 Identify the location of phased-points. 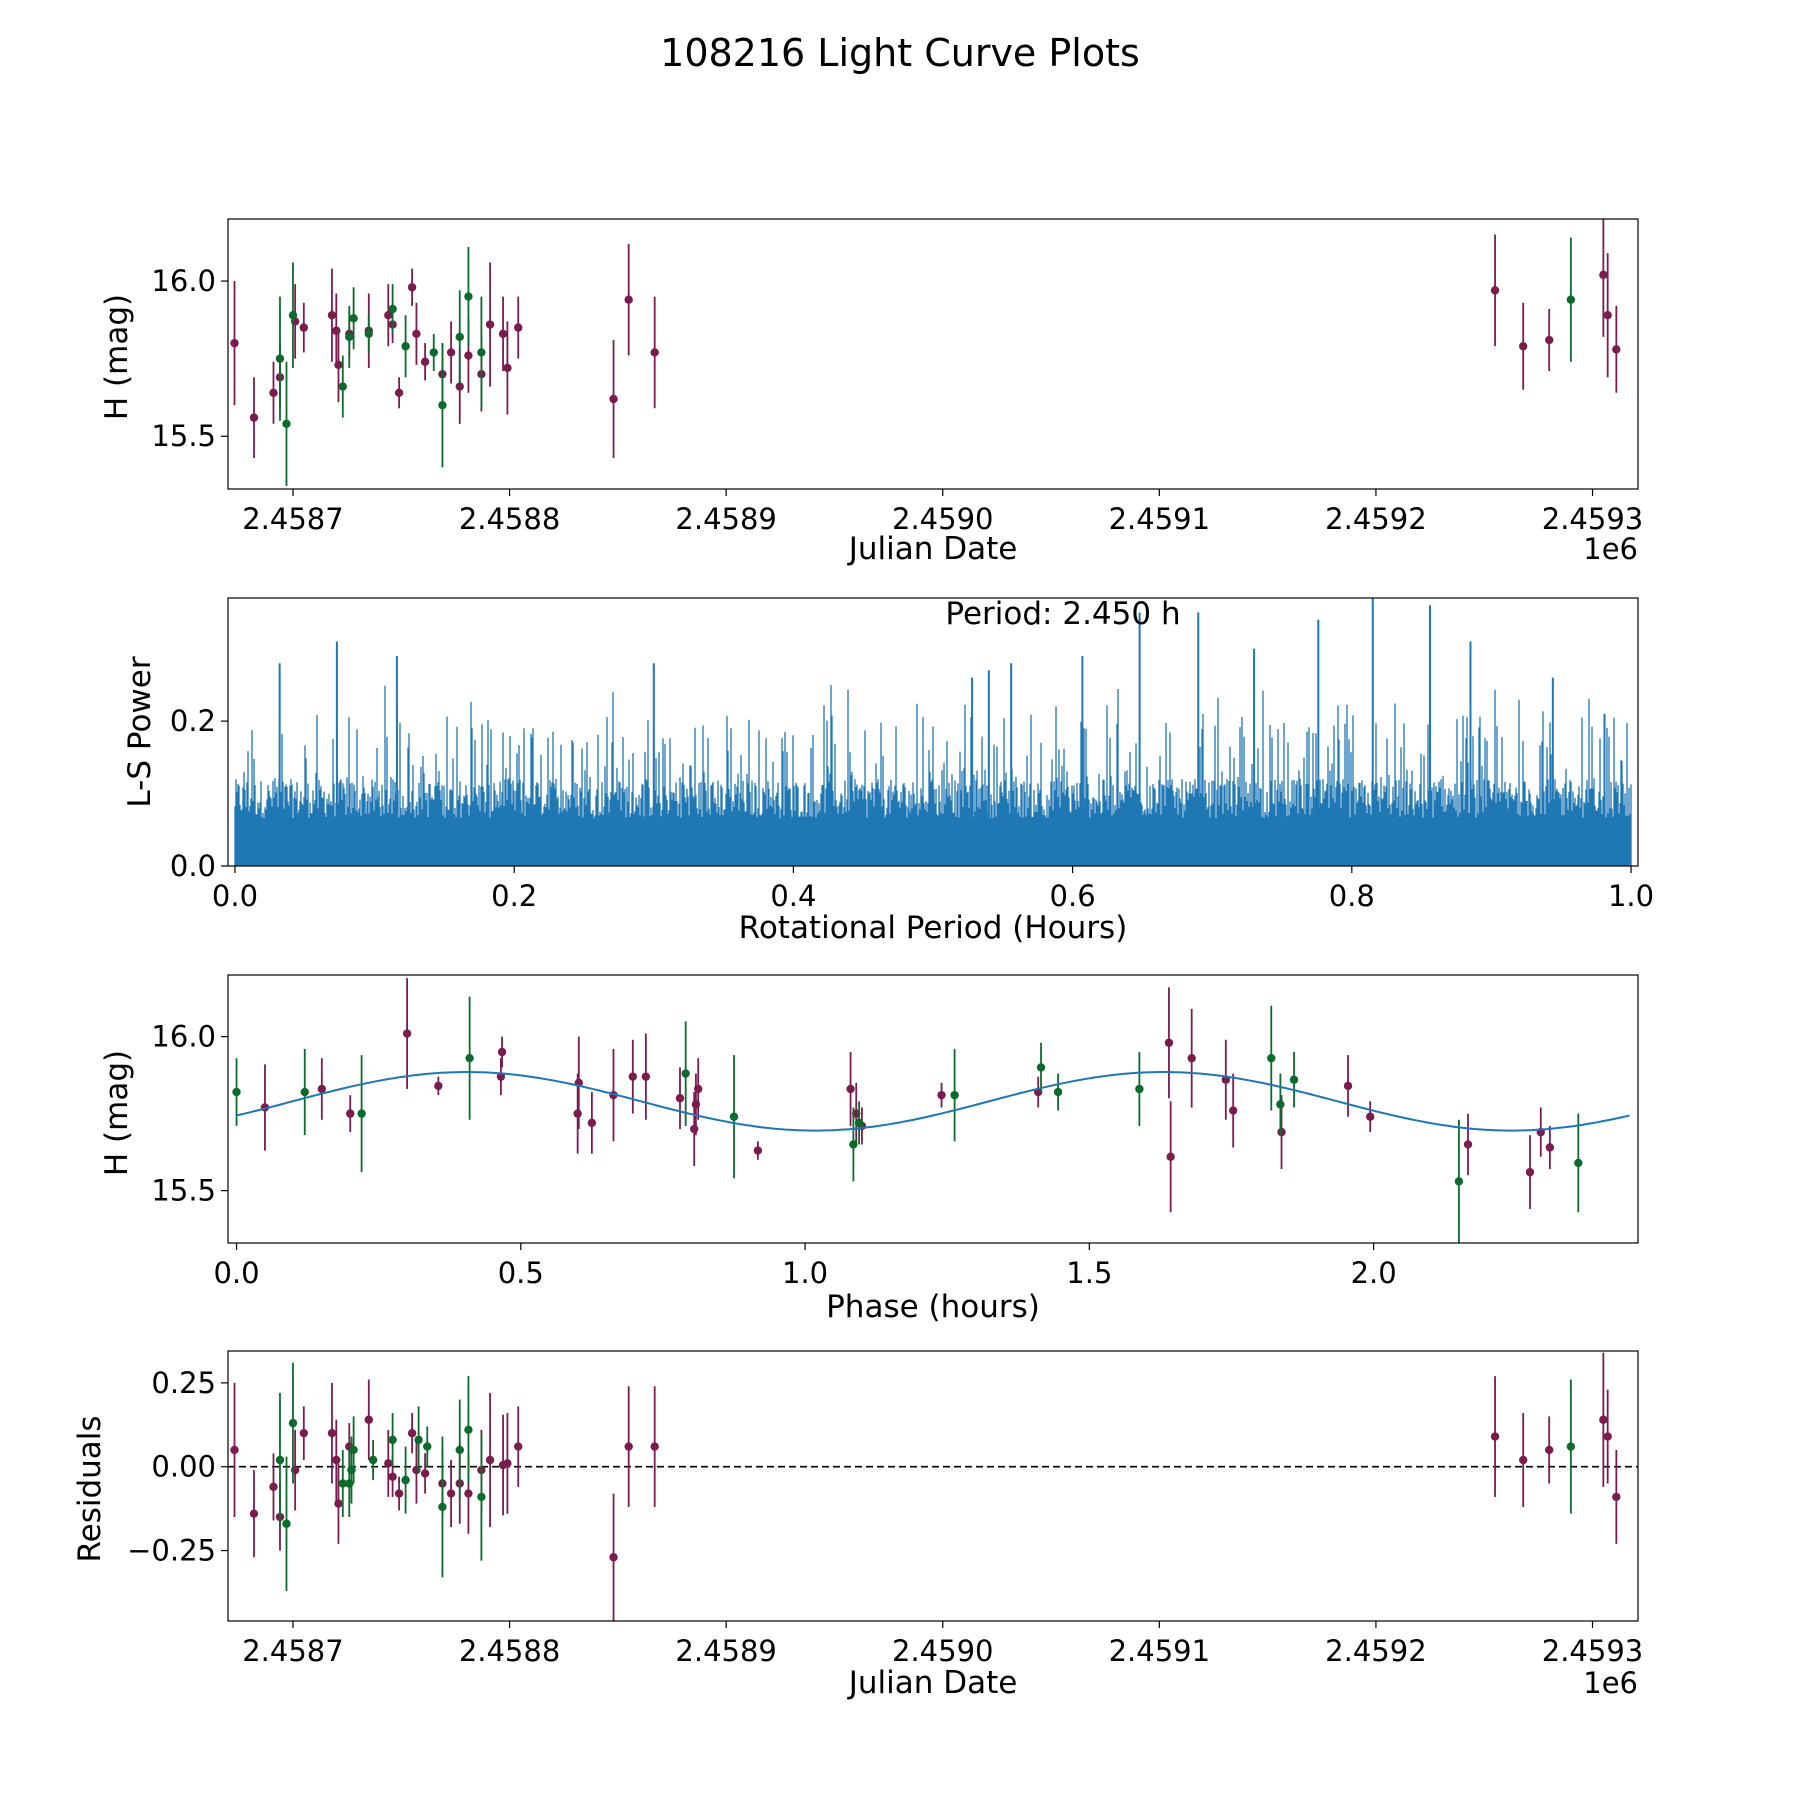
(907, 1110).